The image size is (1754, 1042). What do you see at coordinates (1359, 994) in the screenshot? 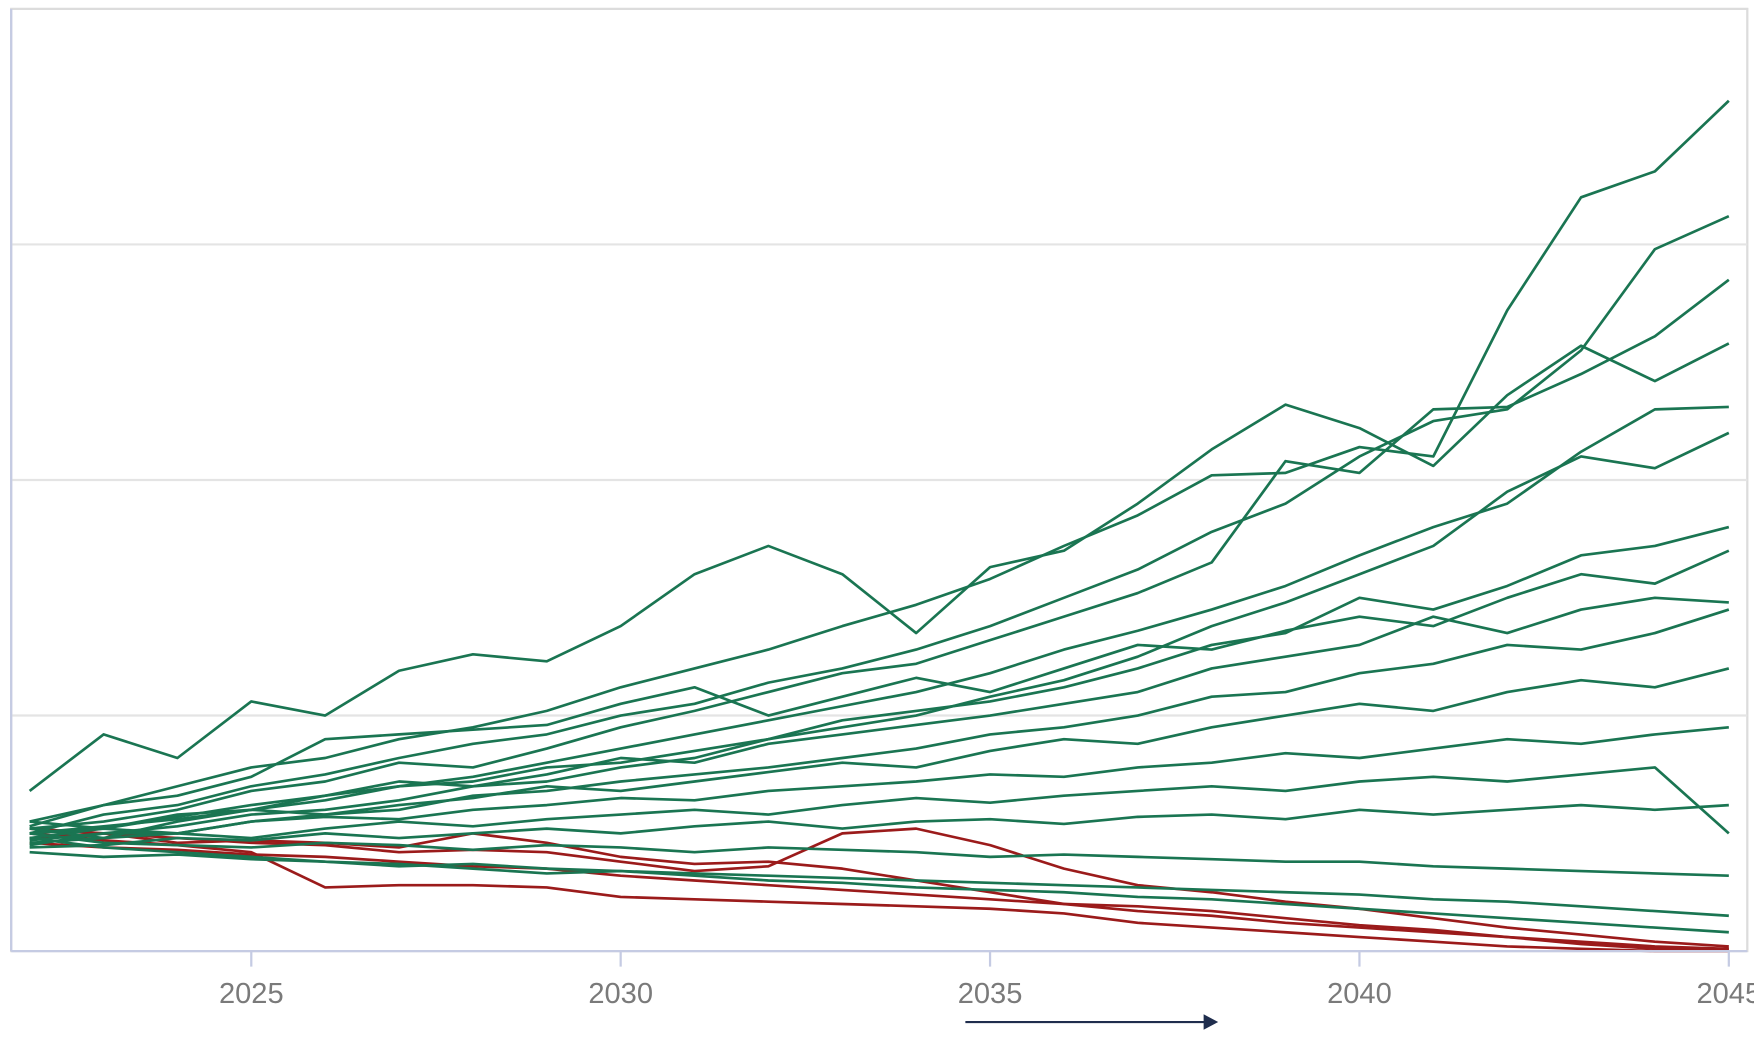
I see `x-tick-label: 2040` at bounding box center [1359, 994].